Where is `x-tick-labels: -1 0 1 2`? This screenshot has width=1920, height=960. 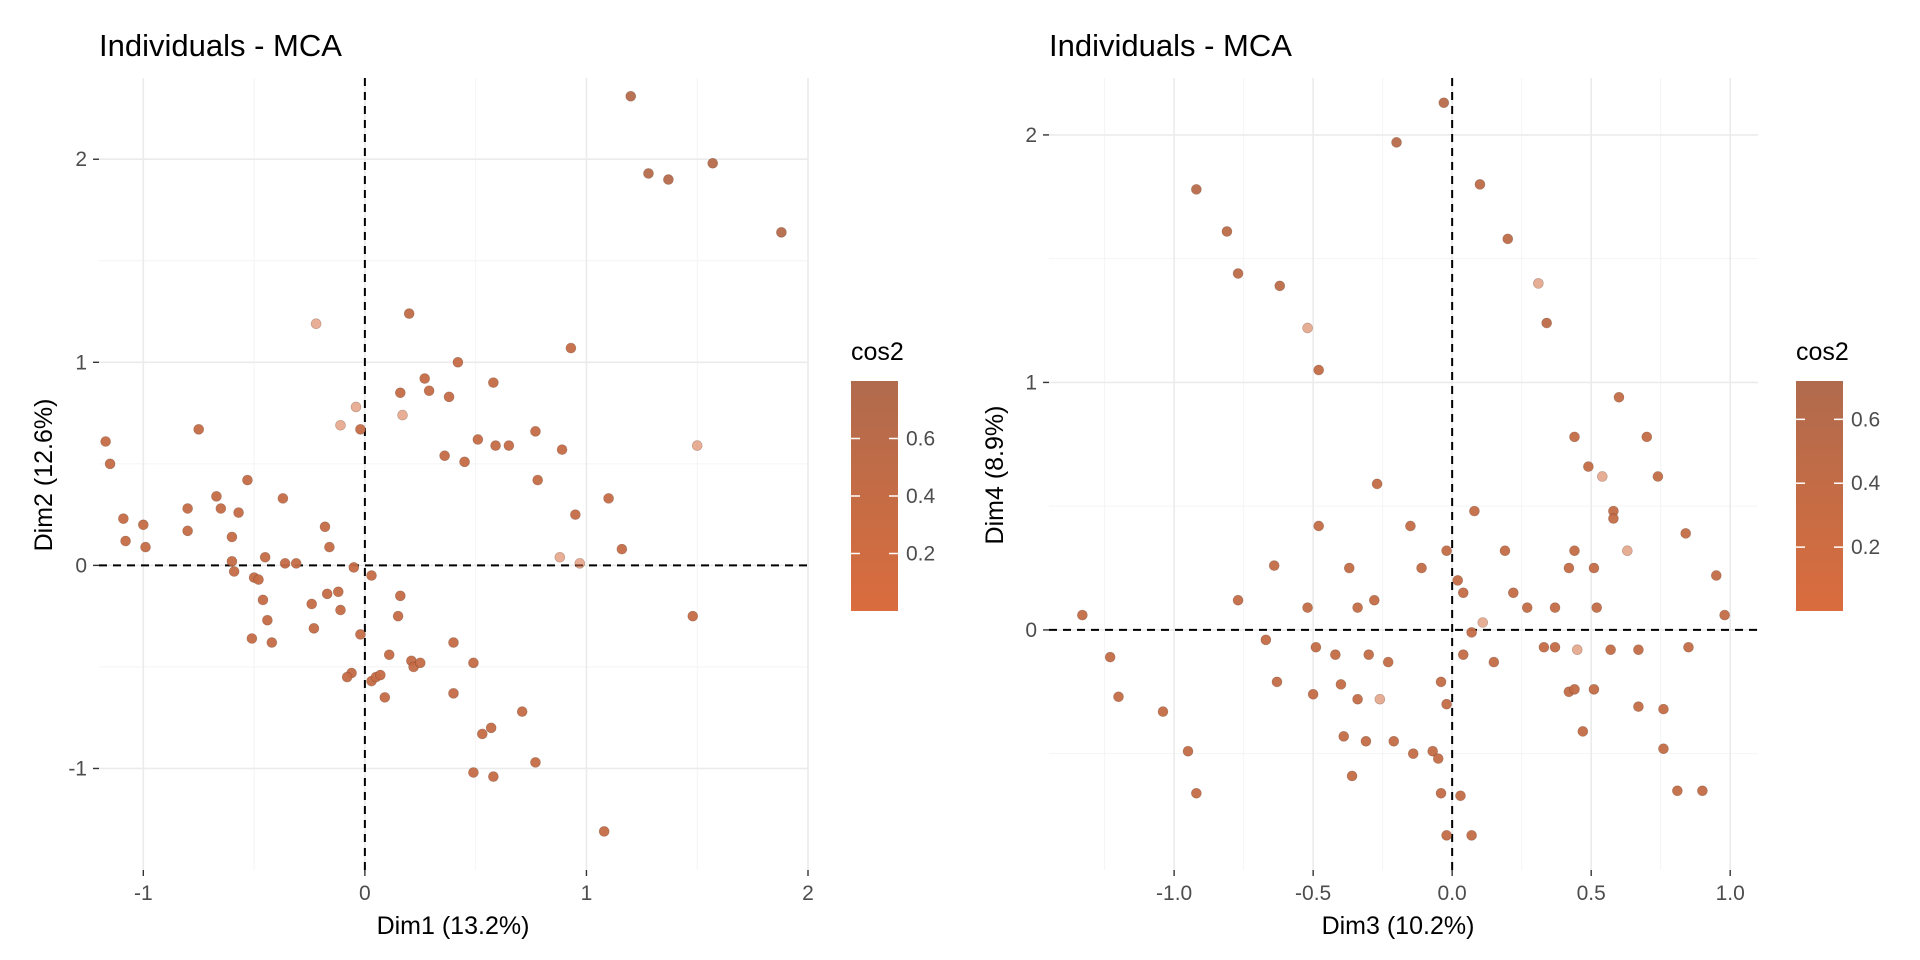
x-tick-labels: -1 0 1 2 is located at coordinates (474, 893).